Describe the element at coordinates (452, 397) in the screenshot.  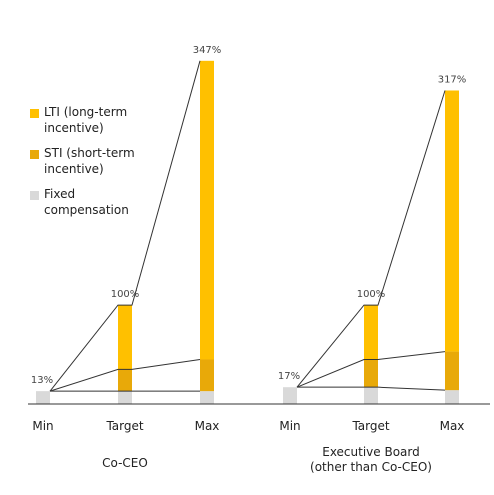
I see `group-2-bar-max-fixed-compensation` at that location.